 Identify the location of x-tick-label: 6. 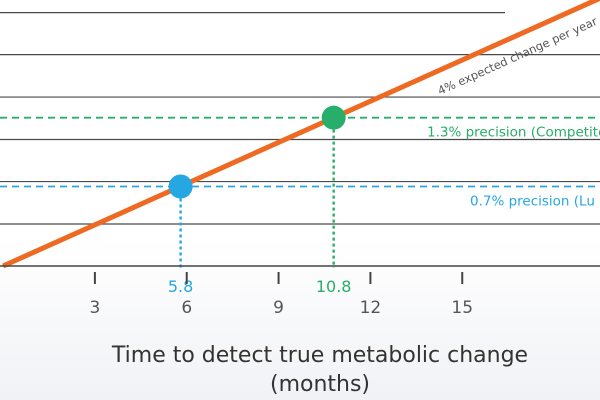
(186, 308).